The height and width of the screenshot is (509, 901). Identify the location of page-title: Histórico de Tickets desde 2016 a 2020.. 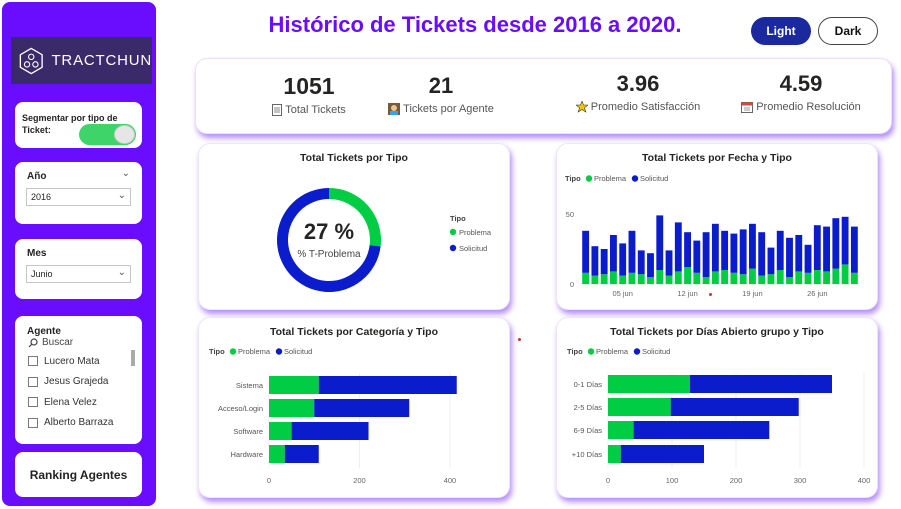
(475, 24).